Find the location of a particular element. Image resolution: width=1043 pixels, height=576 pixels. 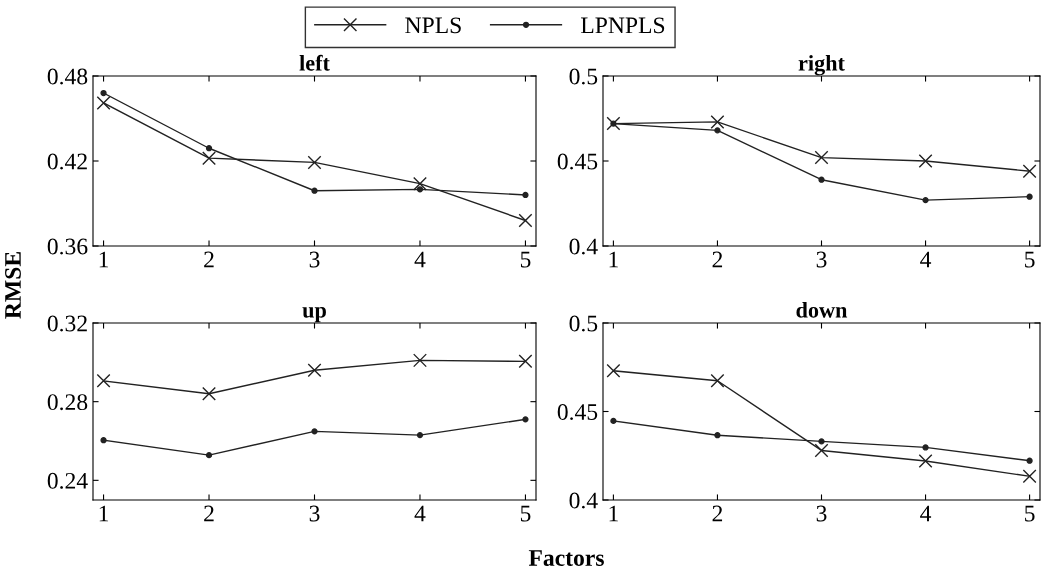

y-axis-title: RMSE is located at coordinates (13, 285).